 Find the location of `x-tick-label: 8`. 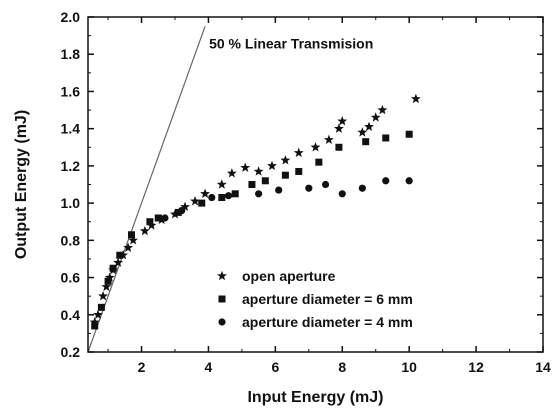

x-tick-label: 8 is located at coordinates (342, 367).